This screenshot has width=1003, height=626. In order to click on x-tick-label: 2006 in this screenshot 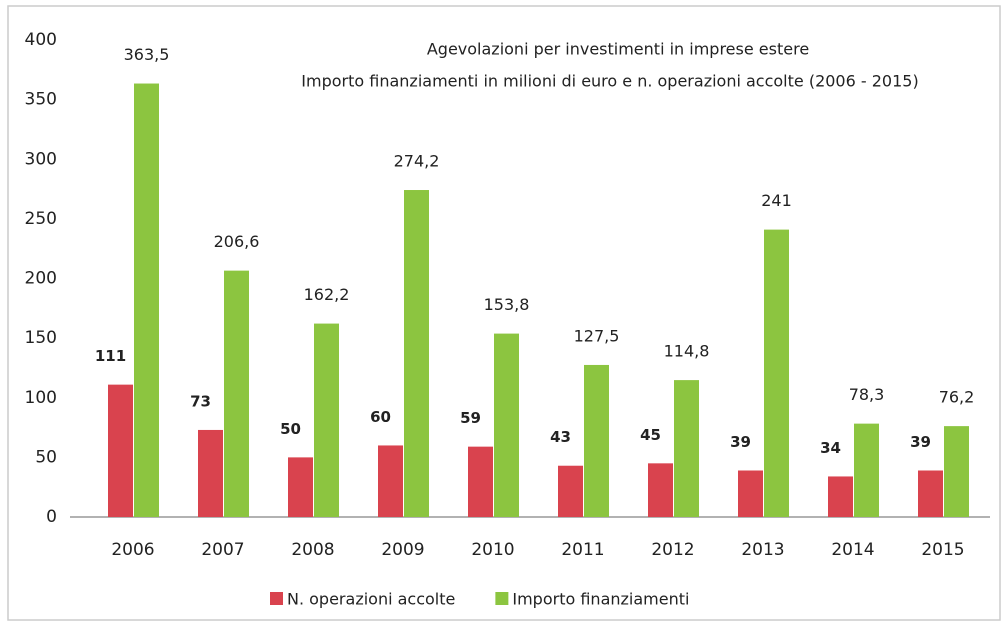, I will do `click(132, 550)`.